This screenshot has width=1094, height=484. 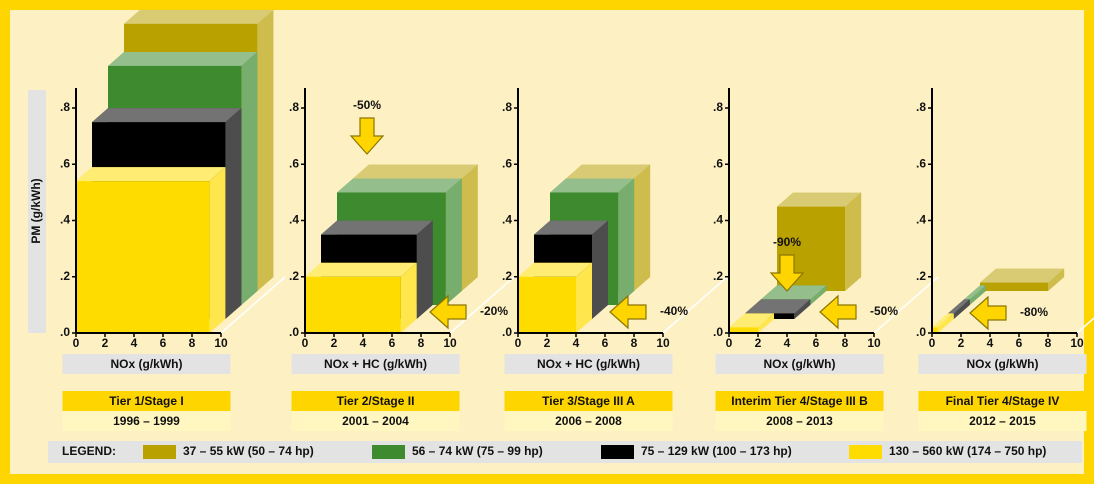 I want to click on tier-title: Tier 1/Stage I, so click(x=146, y=401).